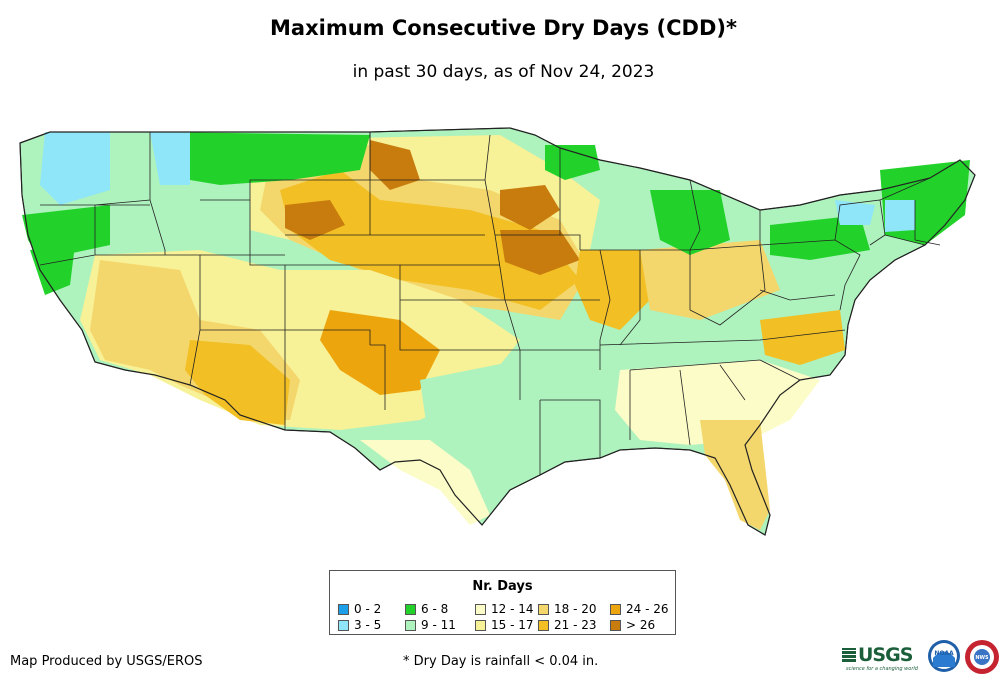  I want to click on legend-item: 0 - 2, so click(359, 609).